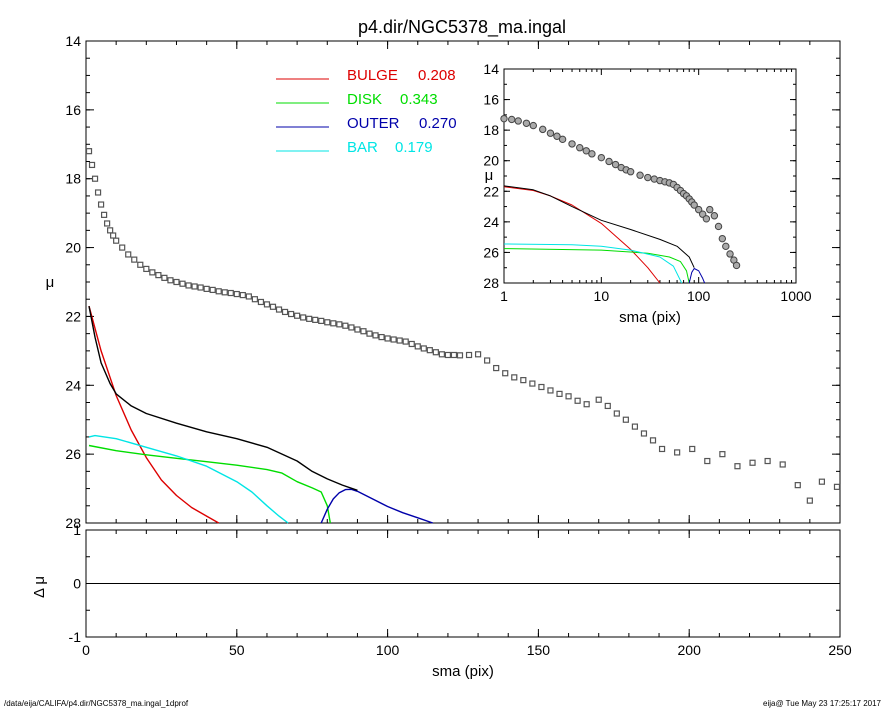  What do you see at coordinates (690, 650) in the screenshot?
I see `residual-x-tick-label-200: 200` at bounding box center [690, 650].